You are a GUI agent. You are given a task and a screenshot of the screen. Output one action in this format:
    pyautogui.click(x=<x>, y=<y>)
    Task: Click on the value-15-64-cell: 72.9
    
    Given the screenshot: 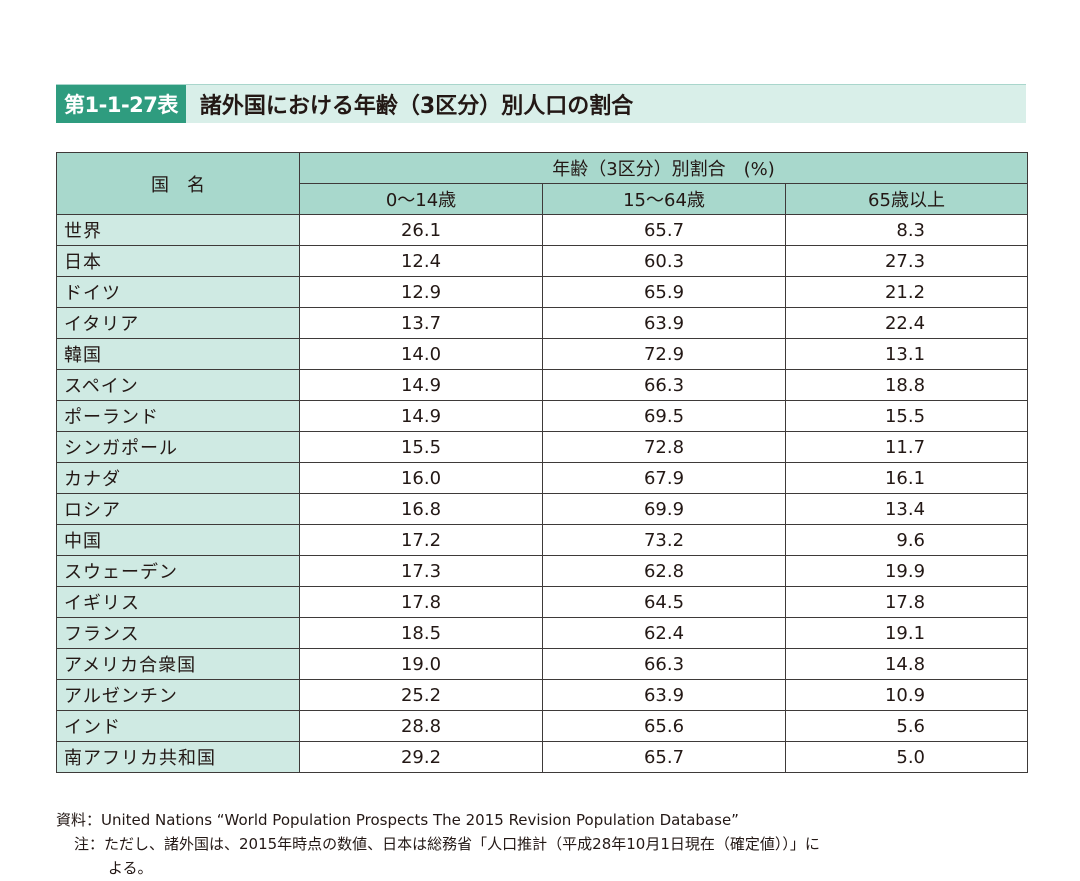 What is the action you would take?
    pyautogui.click(x=664, y=354)
    